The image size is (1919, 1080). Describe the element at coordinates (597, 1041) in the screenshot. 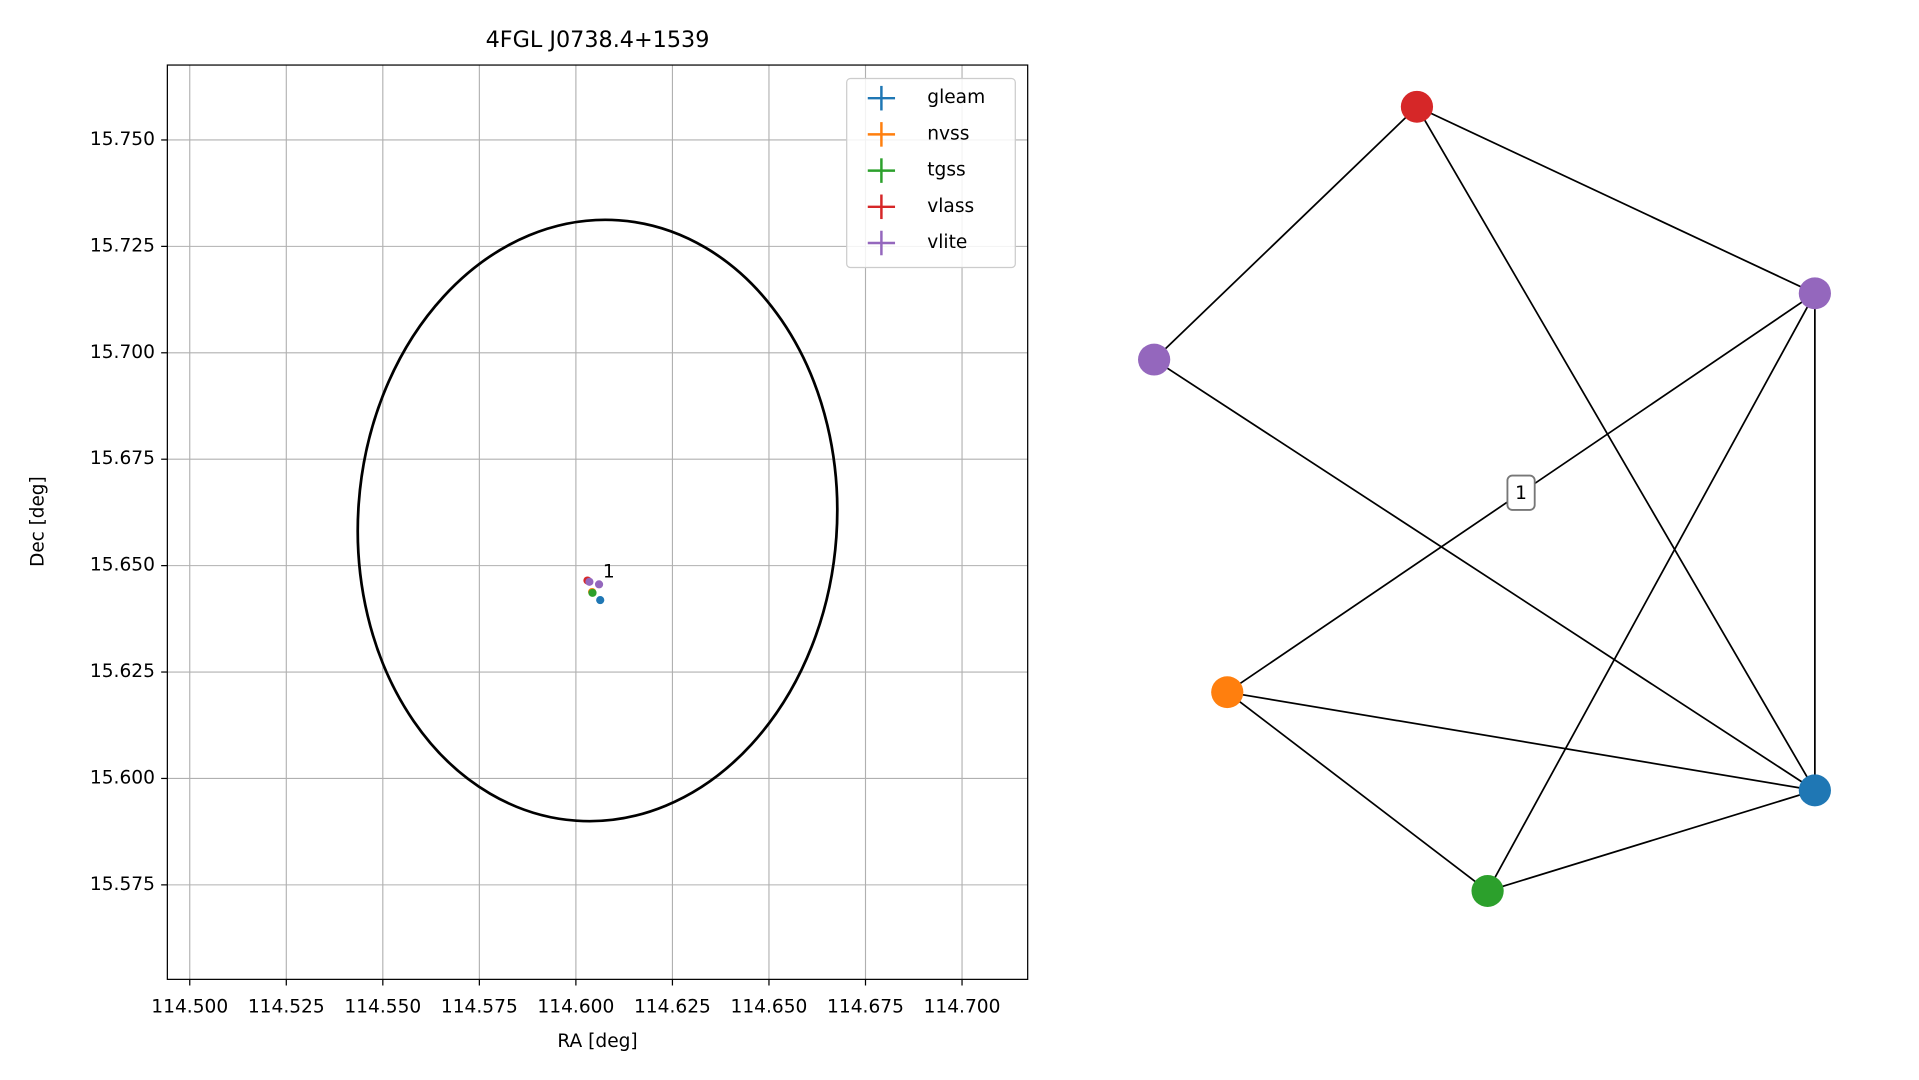

I see `x-axis-label: RA [deg]` at that location.